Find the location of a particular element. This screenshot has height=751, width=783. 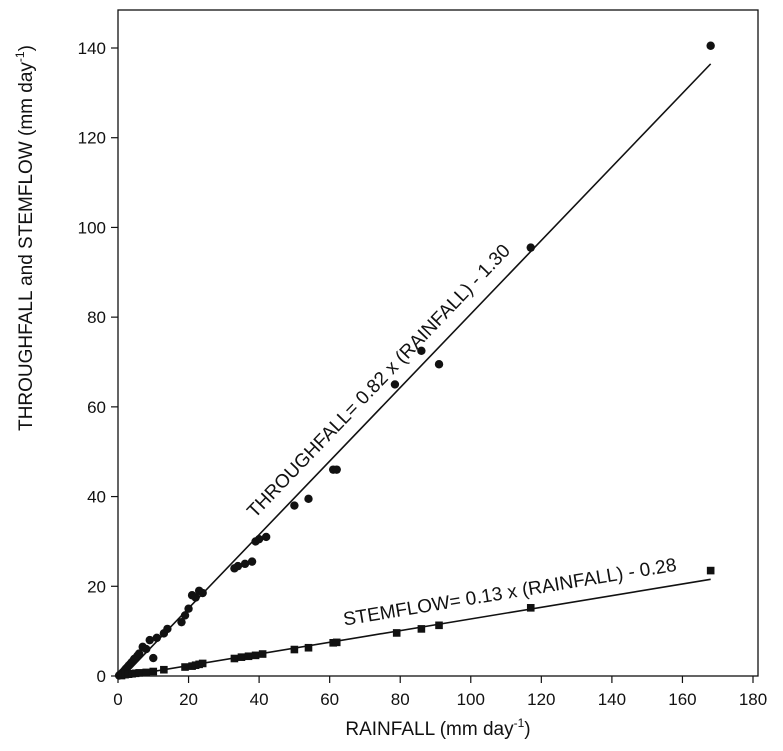

x-tick-label: 0 is located at coordinates (117, 699).